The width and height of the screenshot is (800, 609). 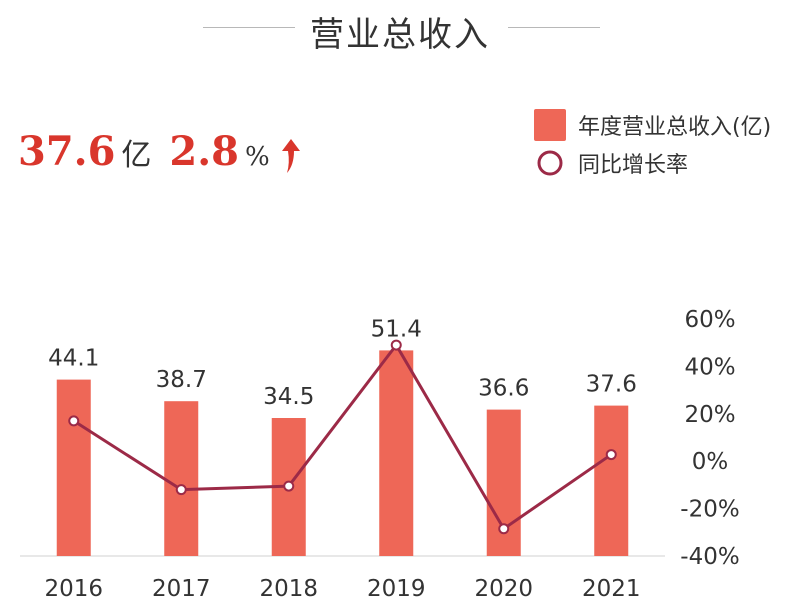 I want to click on kpi-revenue-unit: 亿, so click(x=136, y=155).